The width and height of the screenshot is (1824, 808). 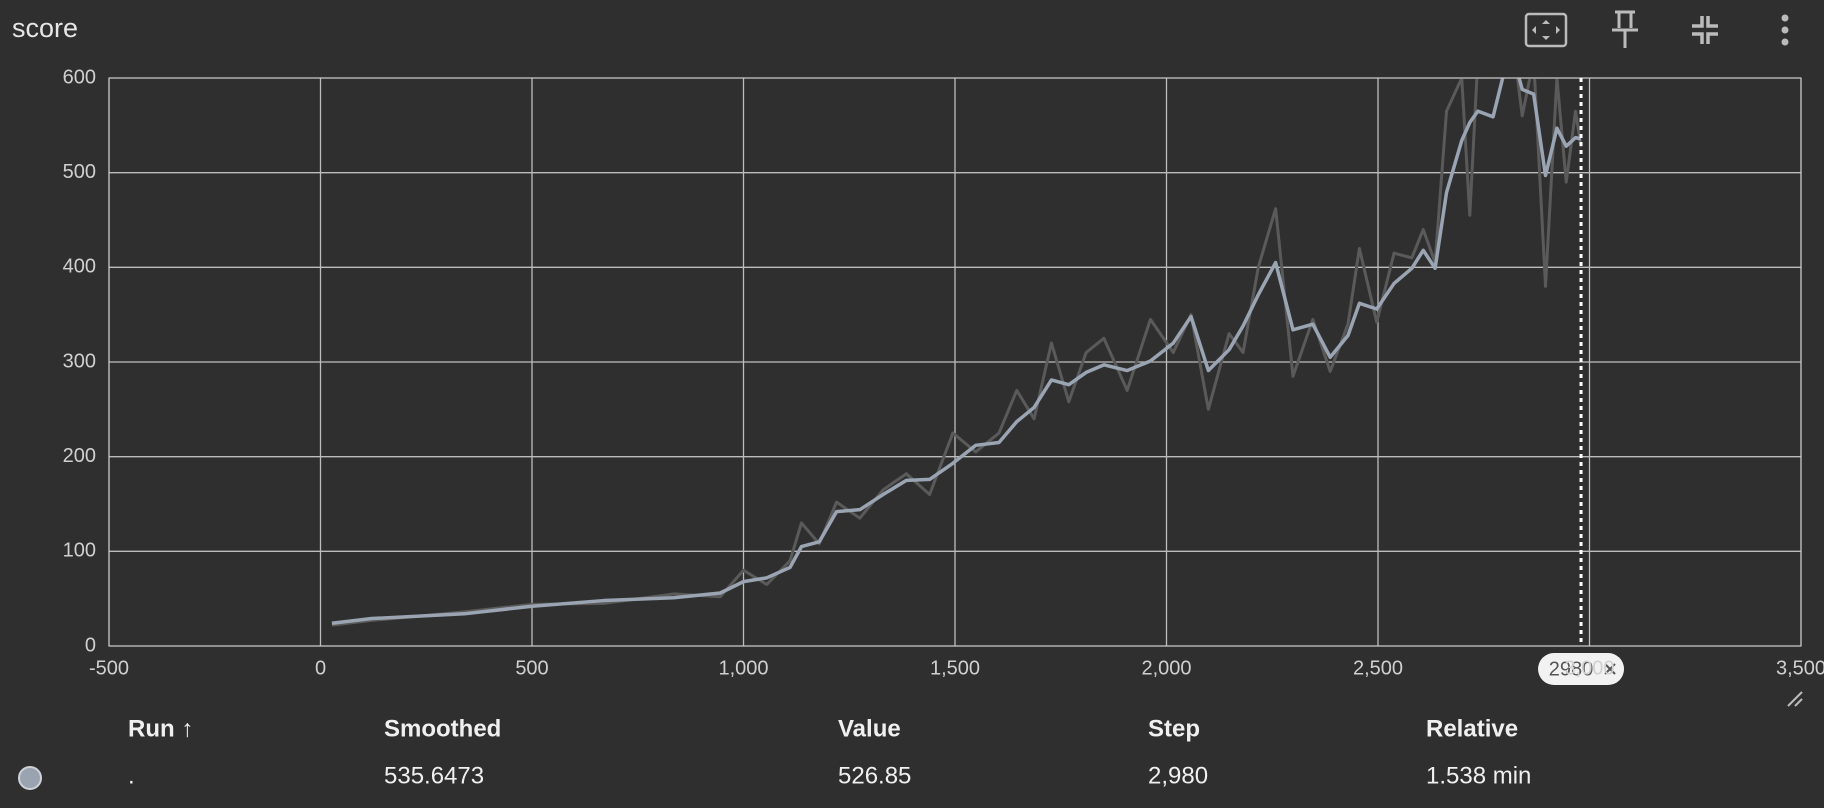 I want to click on table-cell: 2,980, so click(x=1178, y=775).